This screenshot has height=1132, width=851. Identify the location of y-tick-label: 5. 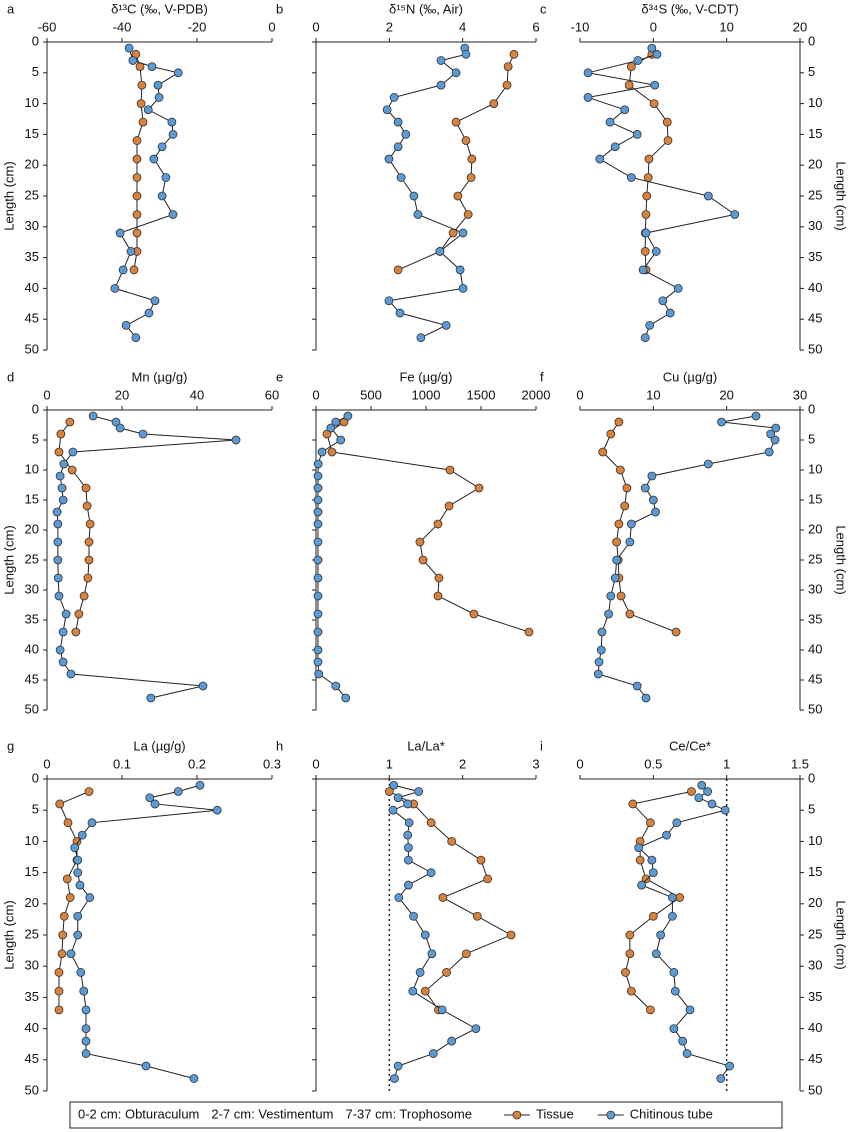
(35, 438).